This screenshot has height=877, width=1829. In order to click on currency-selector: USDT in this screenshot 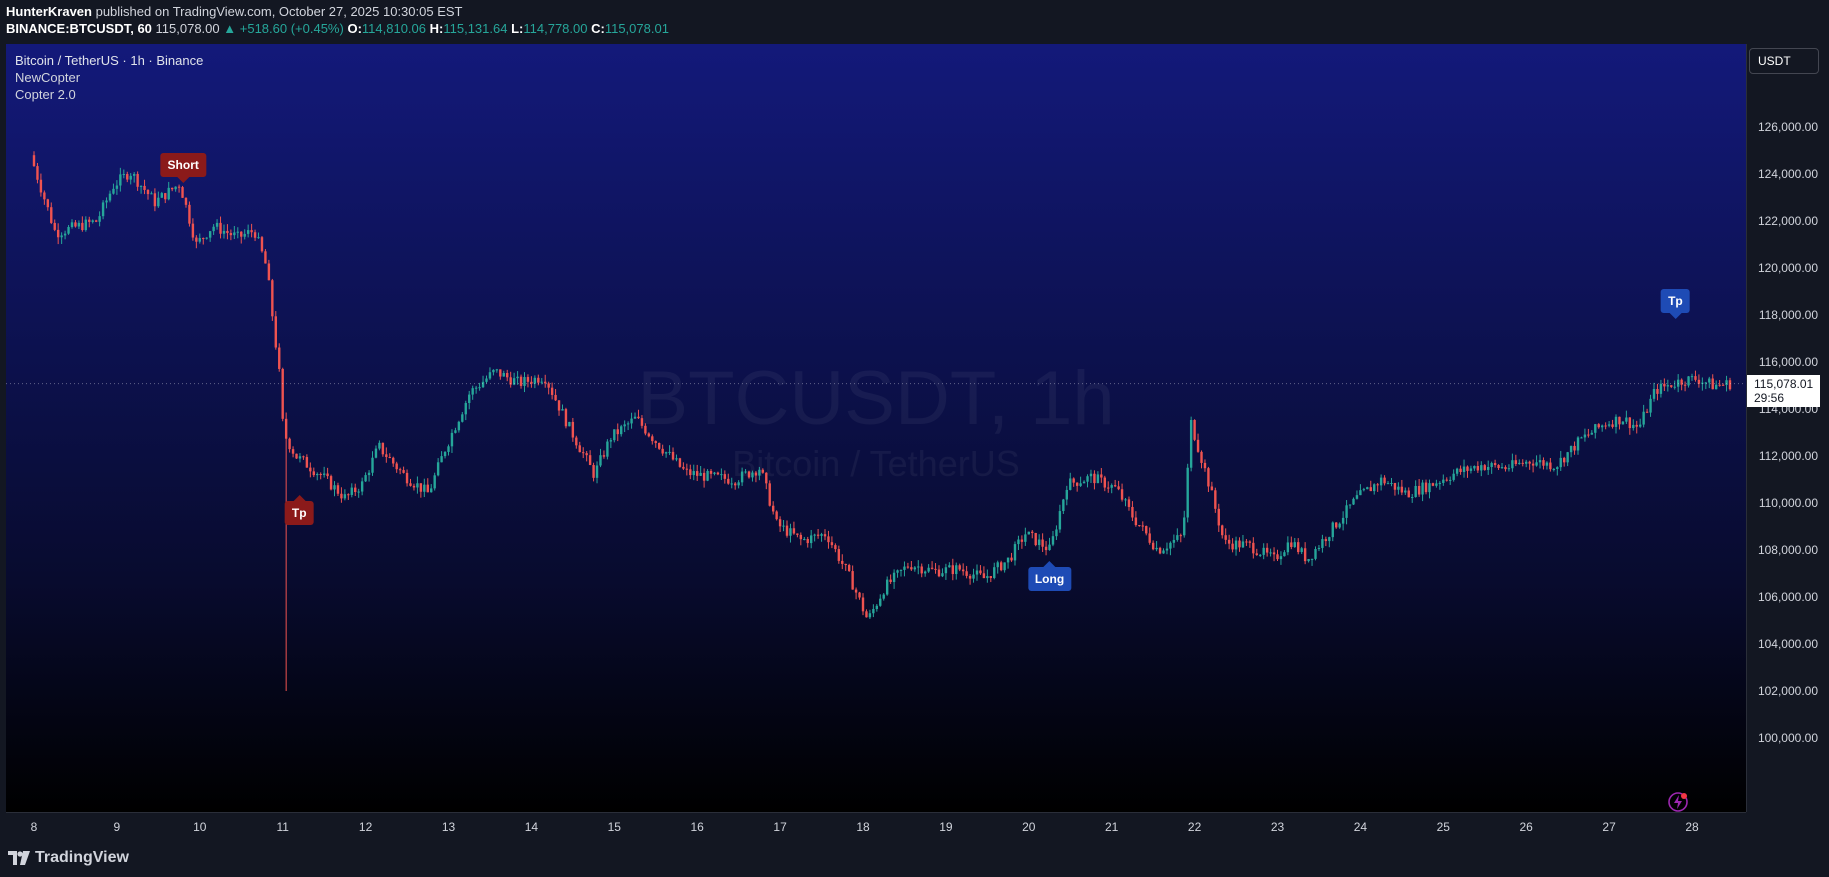, I will do `click(1784, 61)`.